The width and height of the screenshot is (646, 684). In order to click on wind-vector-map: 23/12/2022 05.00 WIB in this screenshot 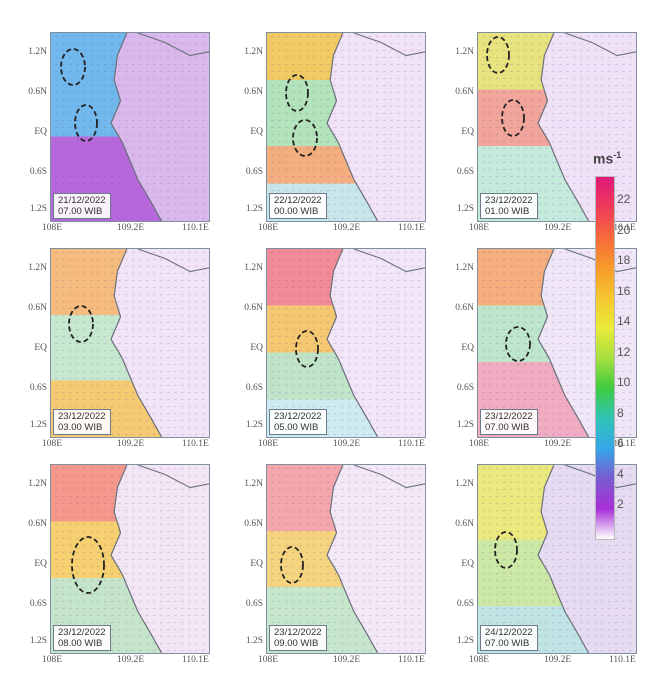, I will do `click(346, 343)`.